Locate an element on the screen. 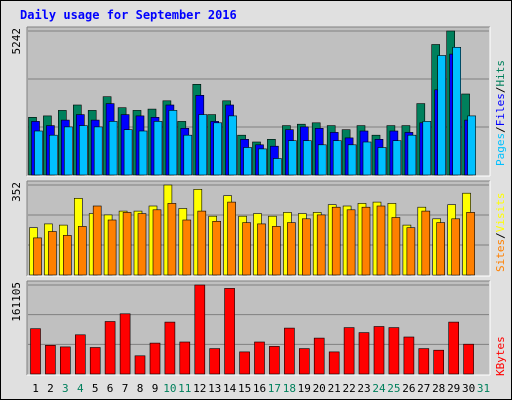 The height and width of the screenshot is (400, 512). x-tick-label-3: 3 is located at coordinates (65, 388).